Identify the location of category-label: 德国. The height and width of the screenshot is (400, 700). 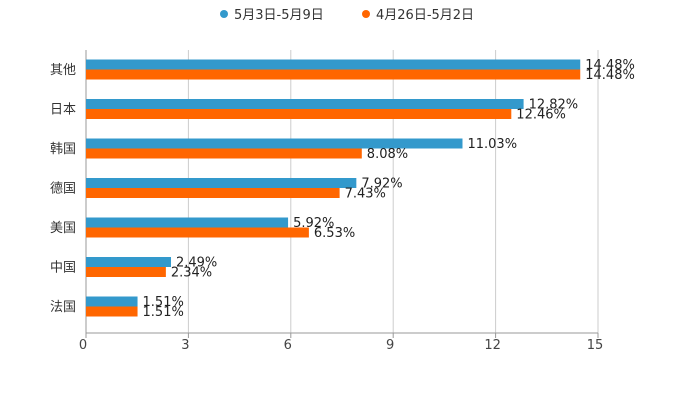
(63, 189).